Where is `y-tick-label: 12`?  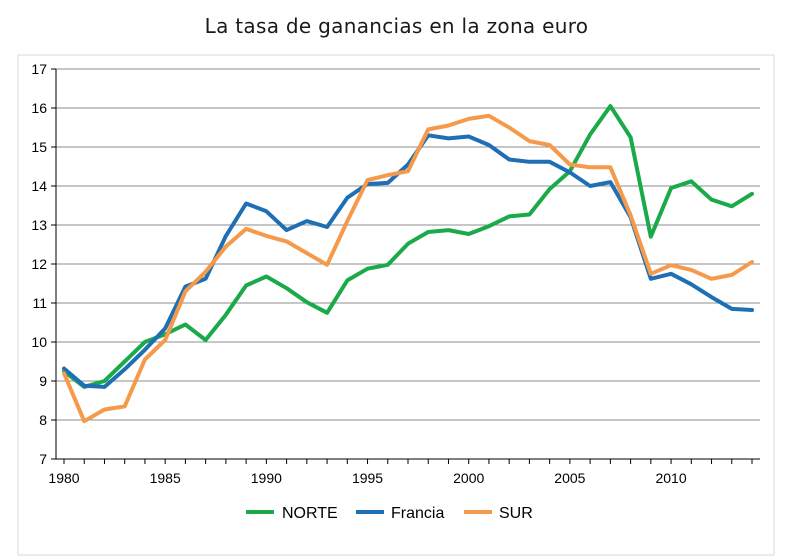 y-tick-label: 12 is located at coordinates (39, 264).